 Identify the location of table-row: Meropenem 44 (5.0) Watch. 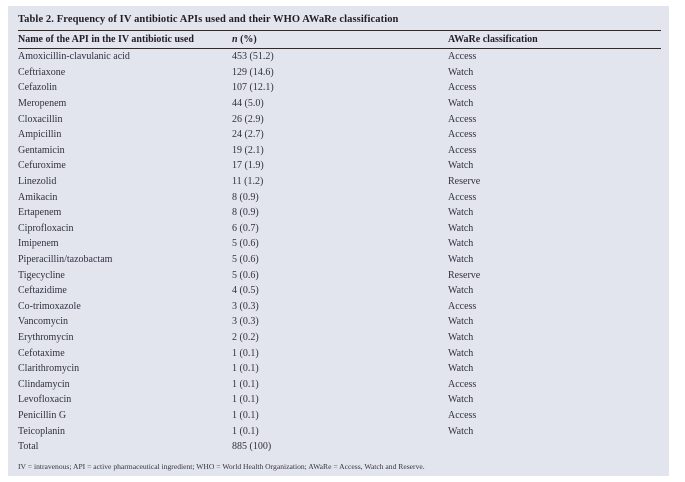
(339, 104).